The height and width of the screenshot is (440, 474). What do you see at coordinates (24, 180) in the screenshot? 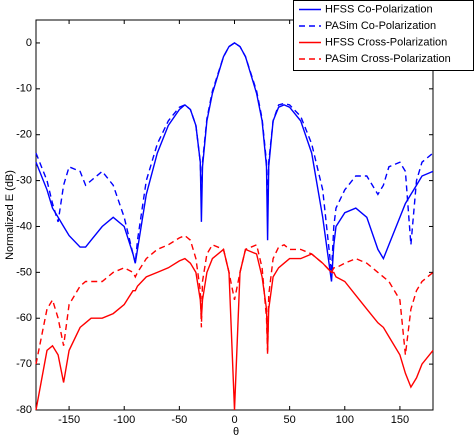
I see `y-tick-label: -30` at bounding box center [24, 180].